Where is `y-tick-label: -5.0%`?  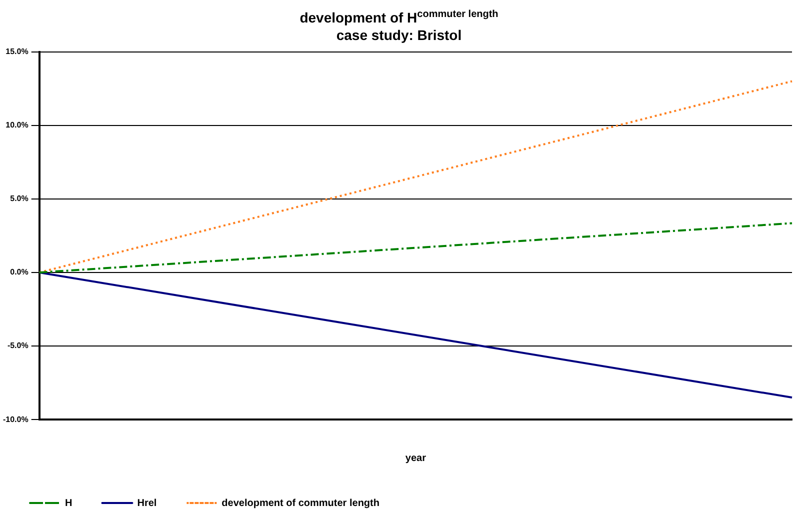
y-tick-label: -5.0% is located at coordinates (17, 345).